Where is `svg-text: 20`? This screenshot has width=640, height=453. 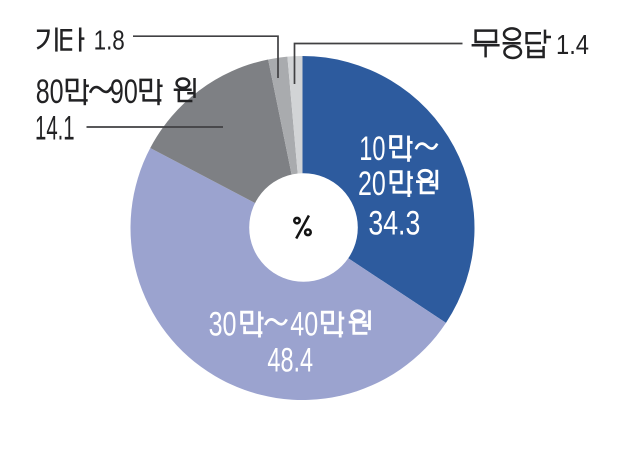 svg-text: 20 is located at coordinates (372, 184).